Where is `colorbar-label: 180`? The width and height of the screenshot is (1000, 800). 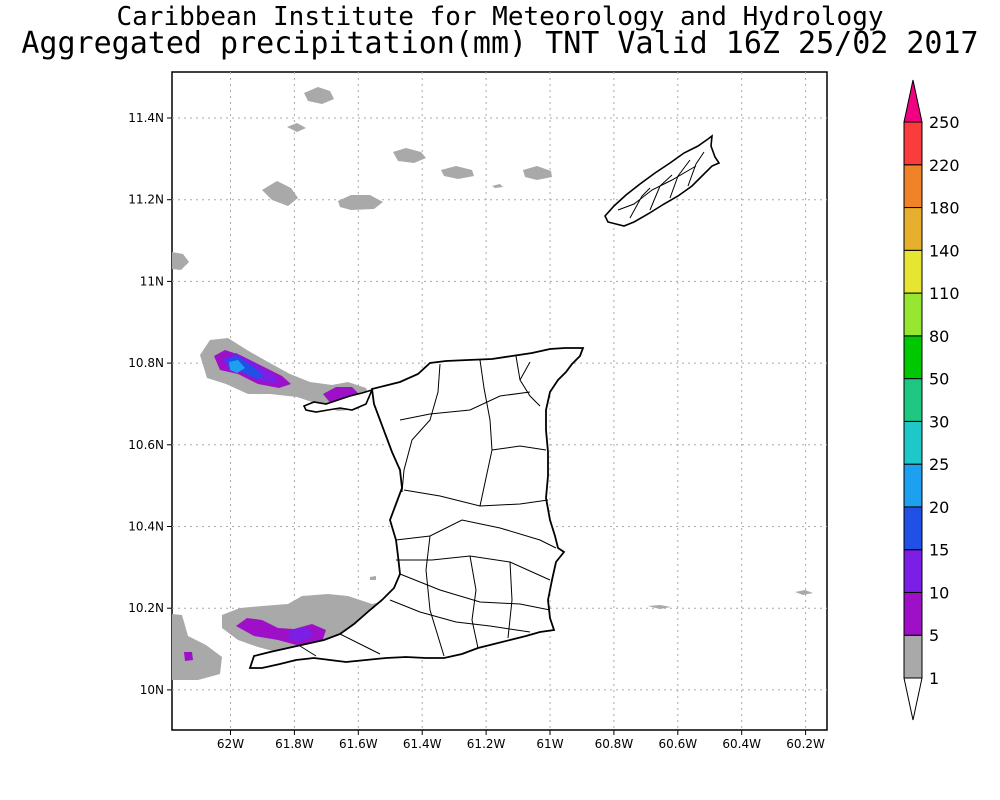
colorbar-label: 180 is located at coordinates (944, 208).